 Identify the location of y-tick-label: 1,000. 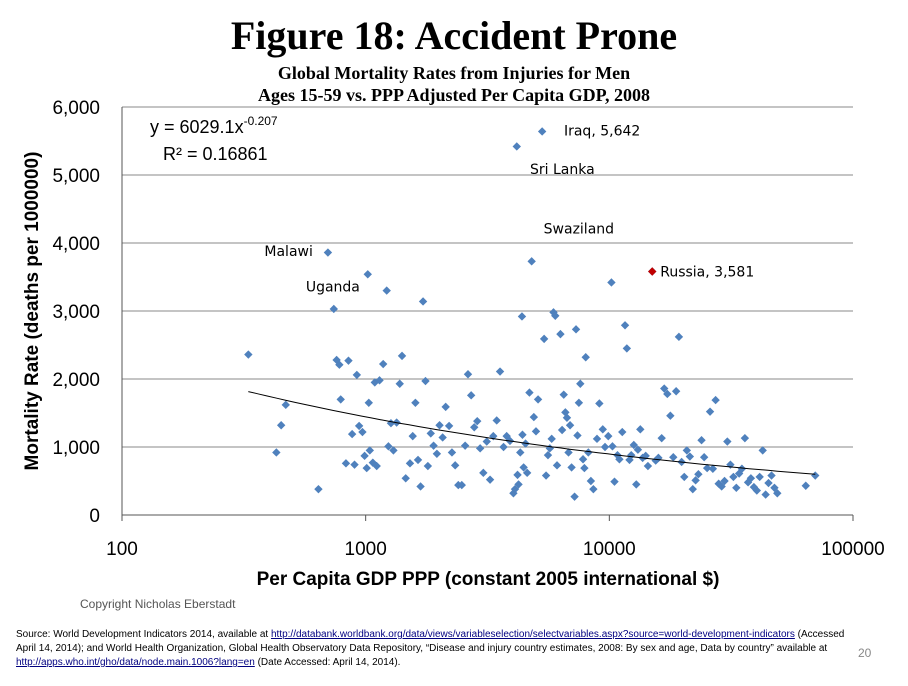
(76, 448).